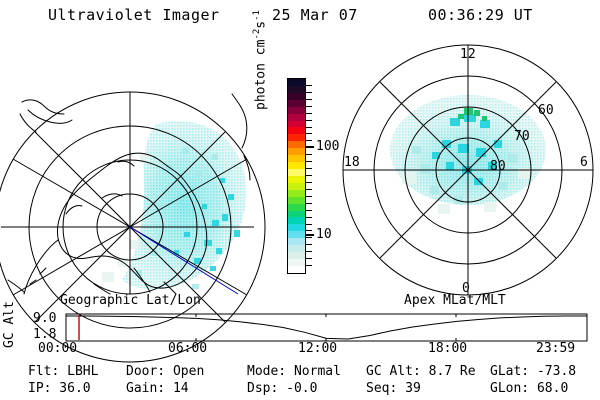 The image size is (600, 400). I want to click on colorbar-ticks, so click(310, 176).